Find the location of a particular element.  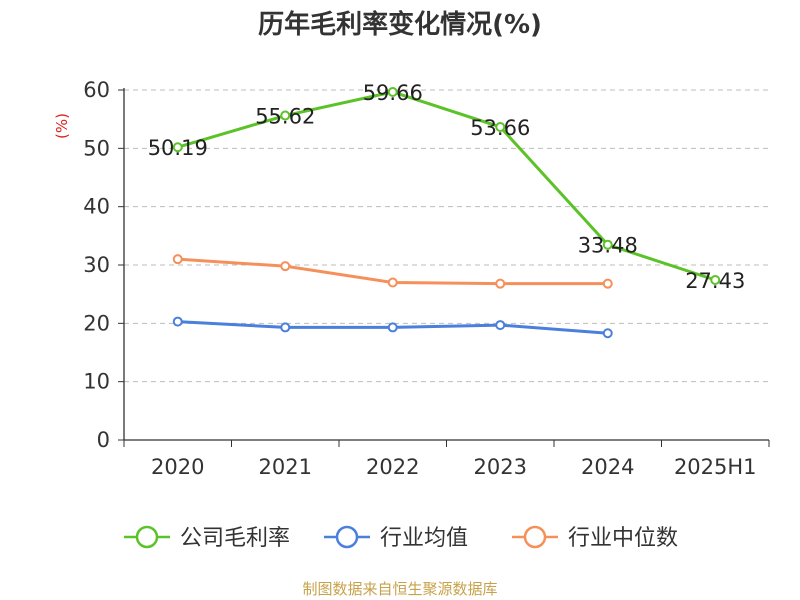

x-tick-label: 2020 is located at coordinates (177, 467).